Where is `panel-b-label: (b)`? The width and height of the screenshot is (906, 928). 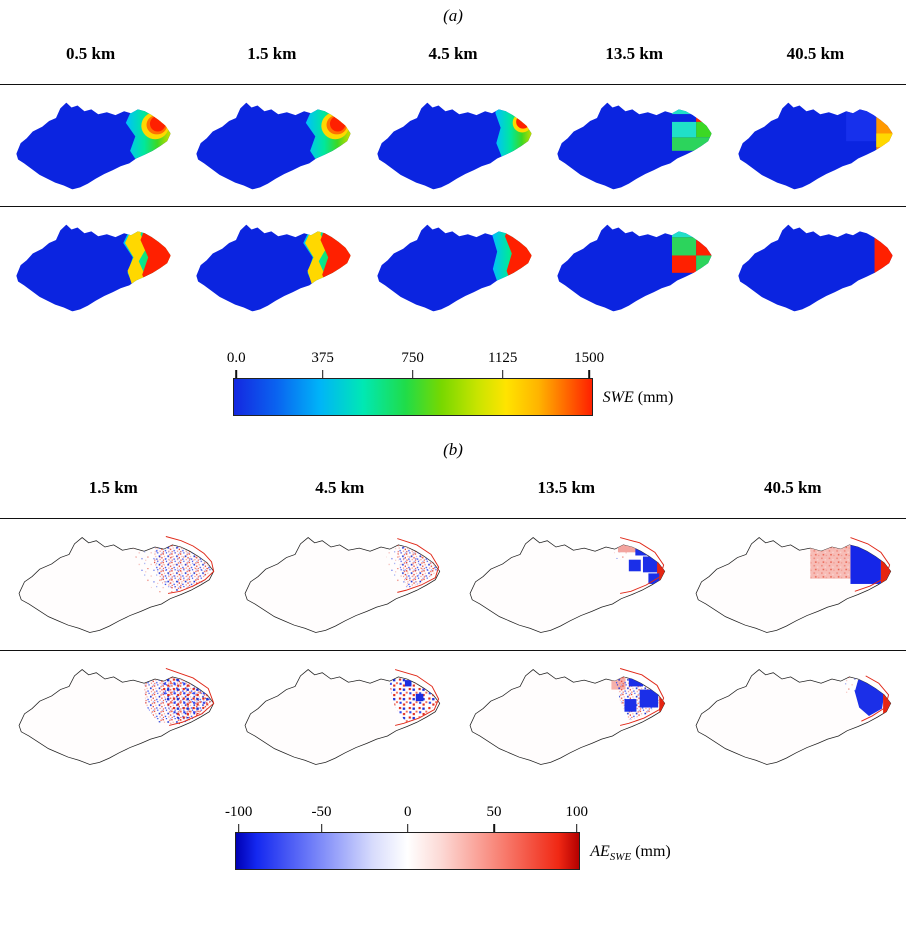
panel-b-label: (b) is located at coordinates (453, 449).